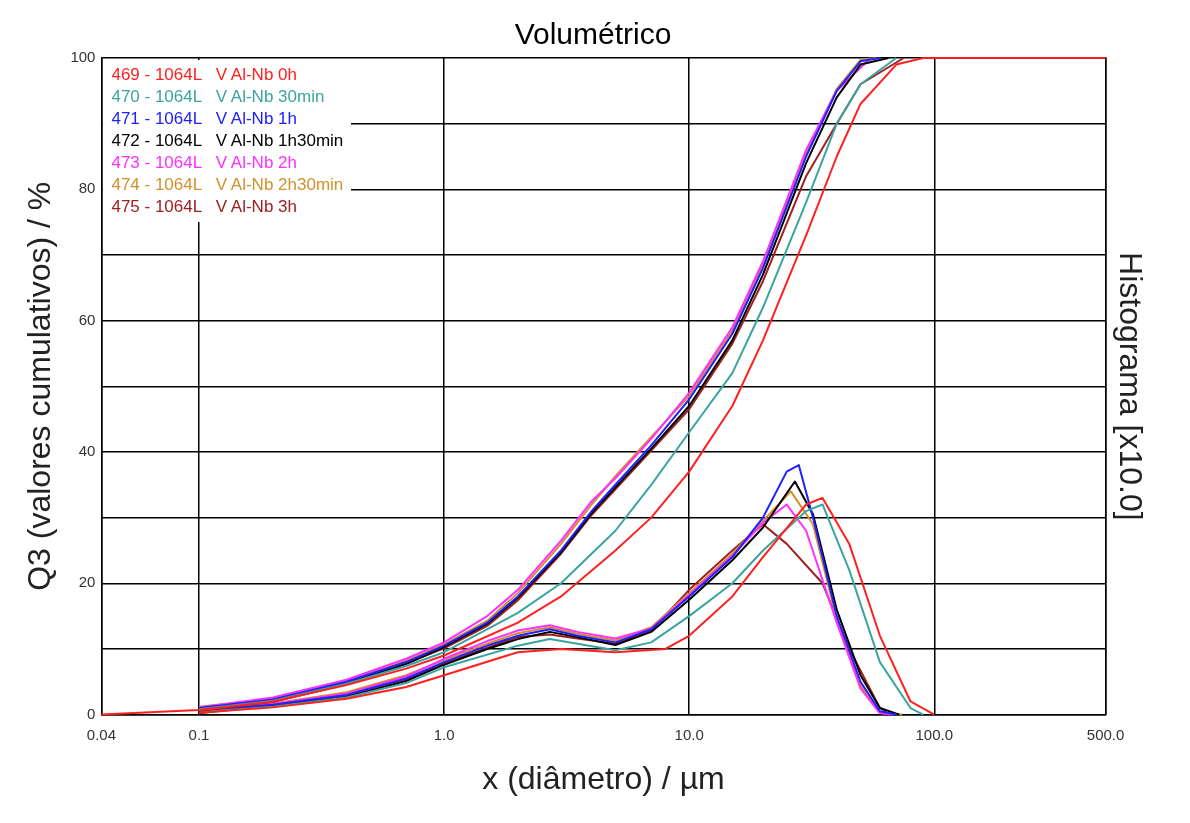 This screenshot has height=823, width=1190. I want to click on chart-title: Volumétrico, so click(593, 34).